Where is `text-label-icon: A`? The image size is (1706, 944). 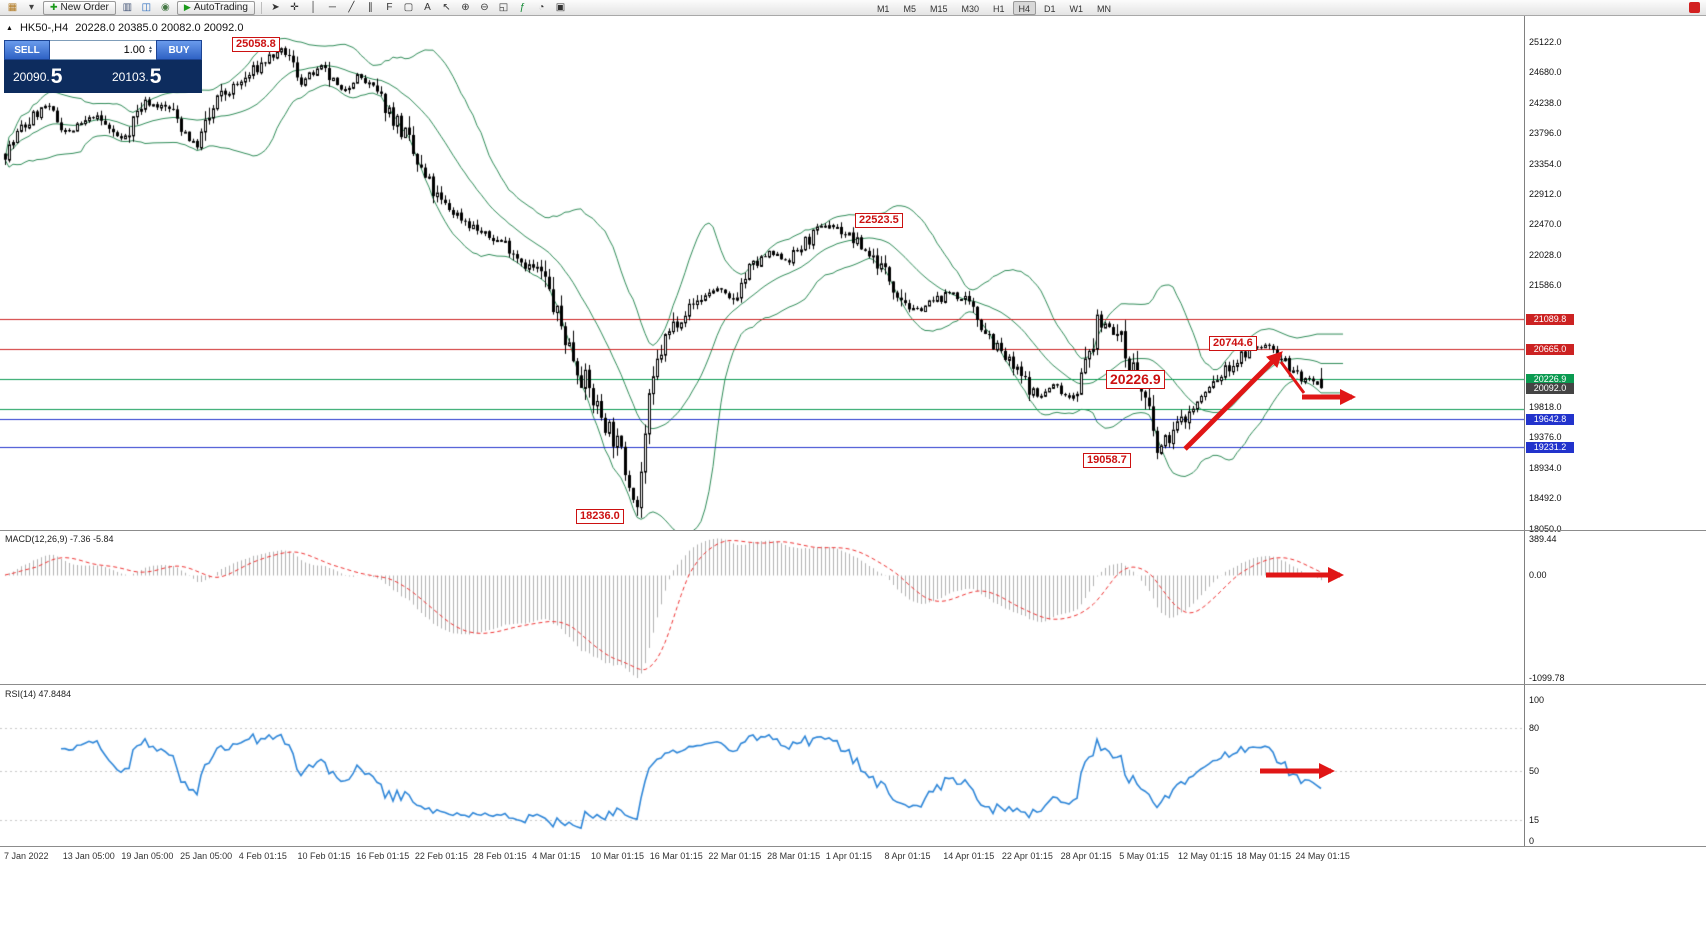 text-label-icon: A is located at coordinates (427, 7).